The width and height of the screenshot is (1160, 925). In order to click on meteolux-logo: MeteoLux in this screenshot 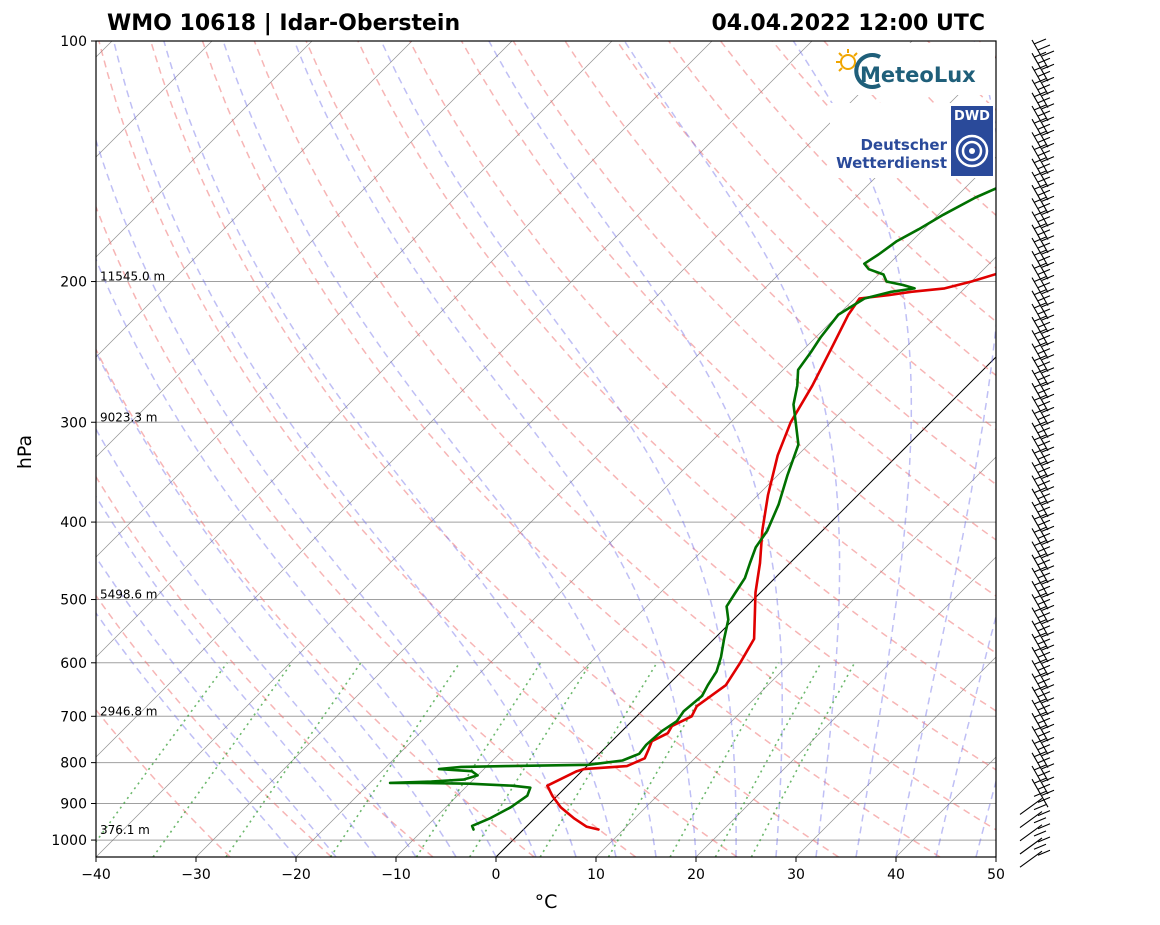, I will do `click(912, 69)`.